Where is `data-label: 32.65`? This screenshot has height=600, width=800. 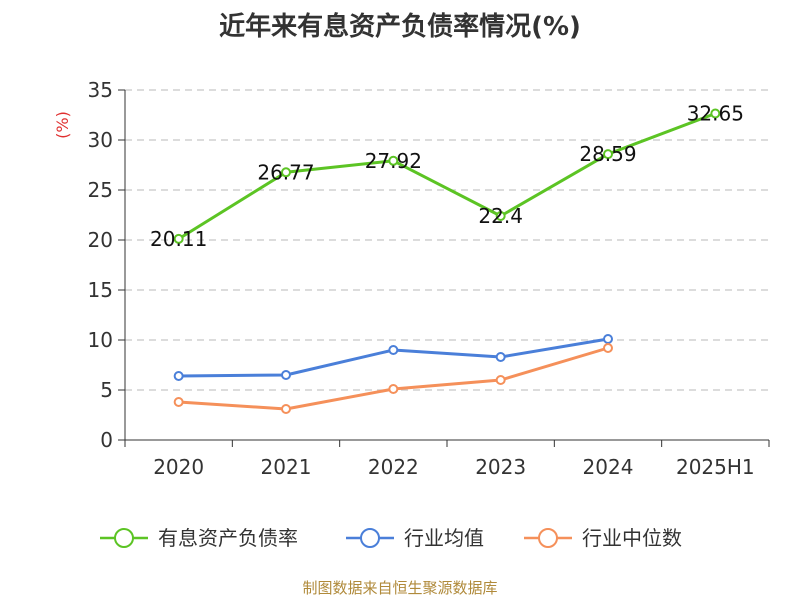
data-label: 32.65 is located at coordinates (715, 114).